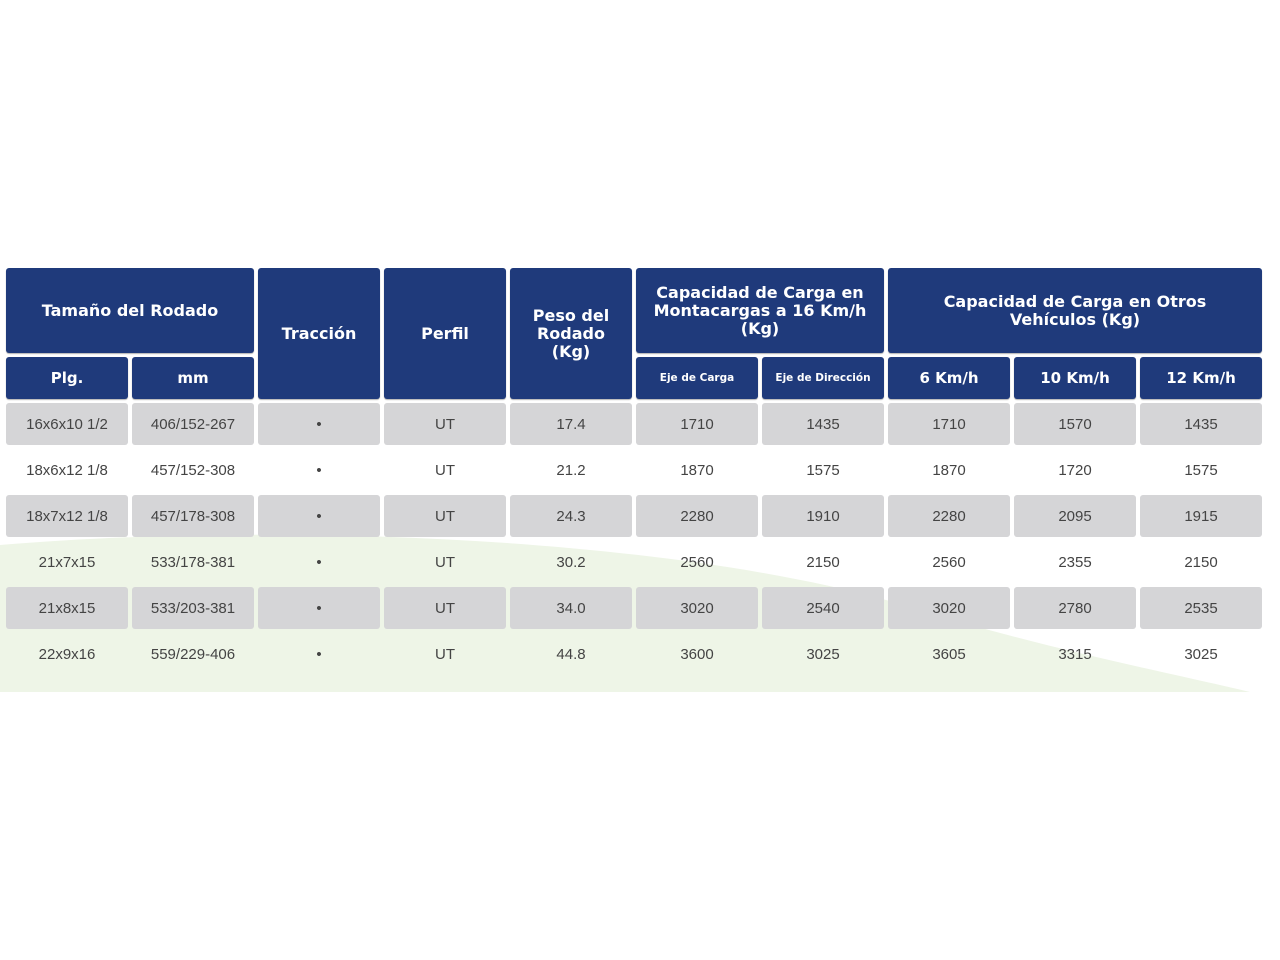 Image resolution: width=1280 pixels, height=960 pixels. I want to click on cell-plg: 21x8x15, so click(67, 608).